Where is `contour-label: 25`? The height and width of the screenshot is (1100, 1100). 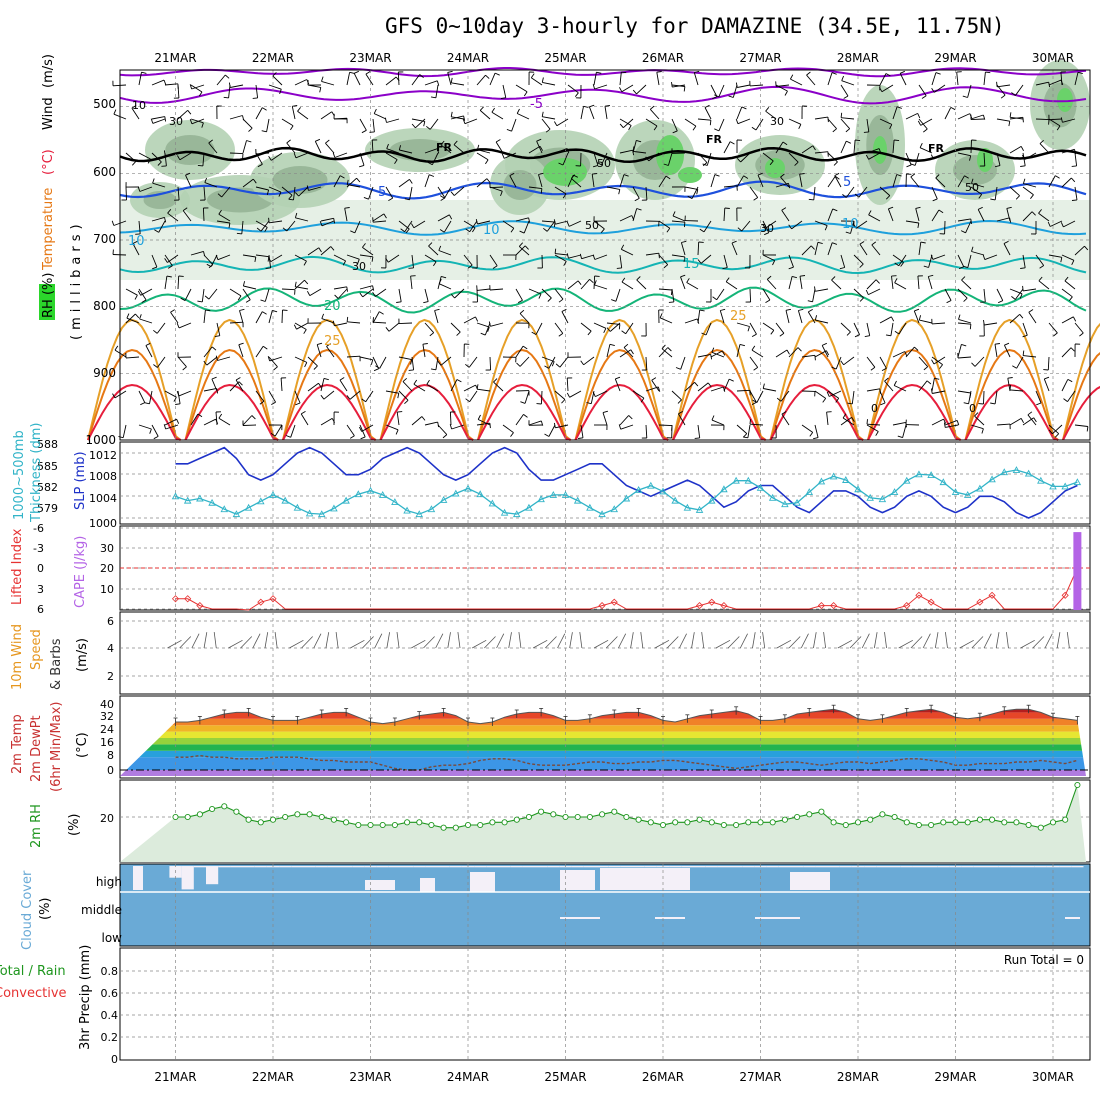 contour-label: 25 is located at coordinates (738, 316).